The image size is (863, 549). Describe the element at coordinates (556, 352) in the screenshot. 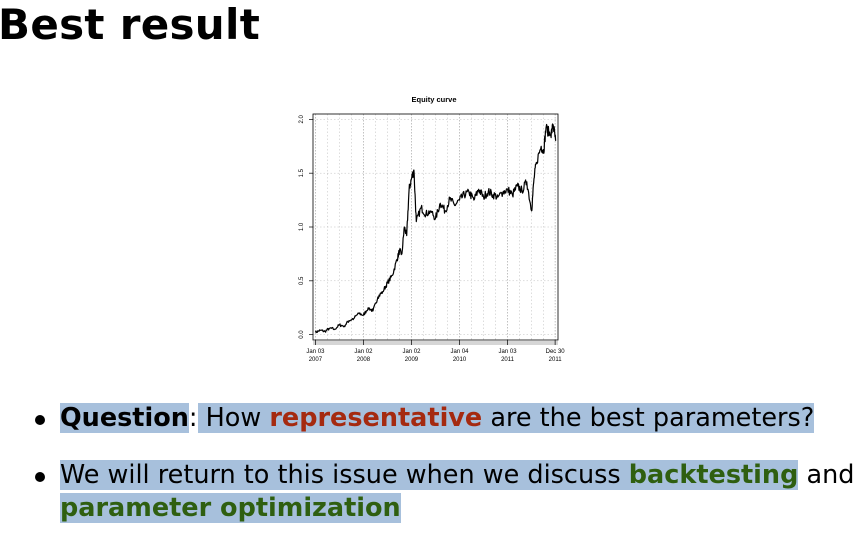

I see `x-tick-label: Dec 30` at that location.